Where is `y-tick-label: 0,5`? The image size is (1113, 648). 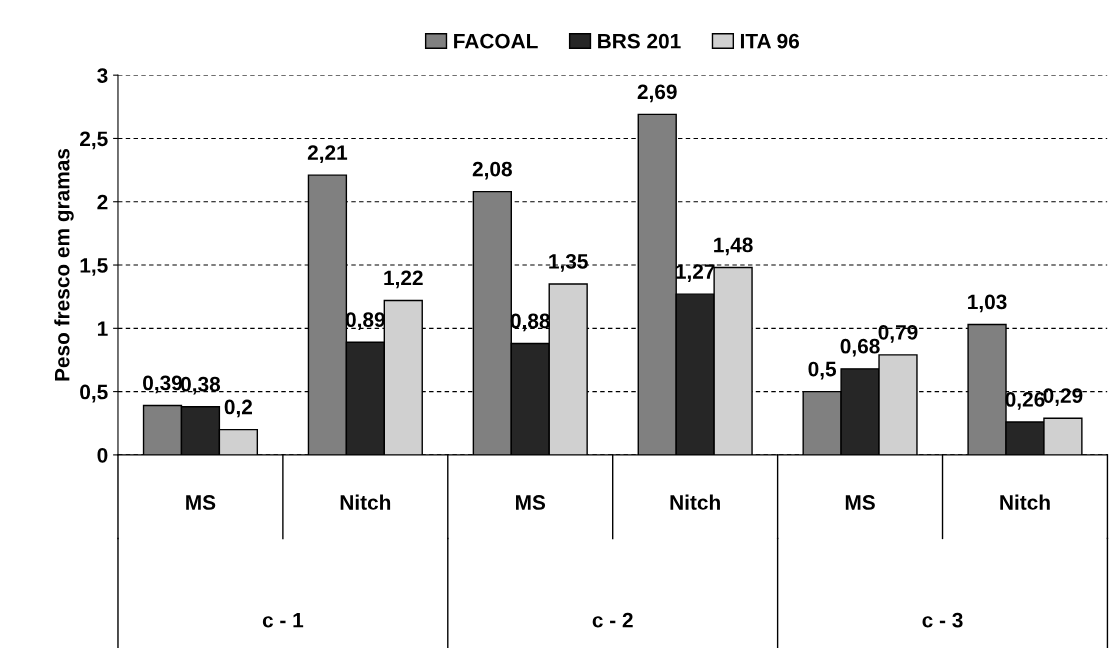
y-tick-label: 0,5 is located at coordinates (94, 393).